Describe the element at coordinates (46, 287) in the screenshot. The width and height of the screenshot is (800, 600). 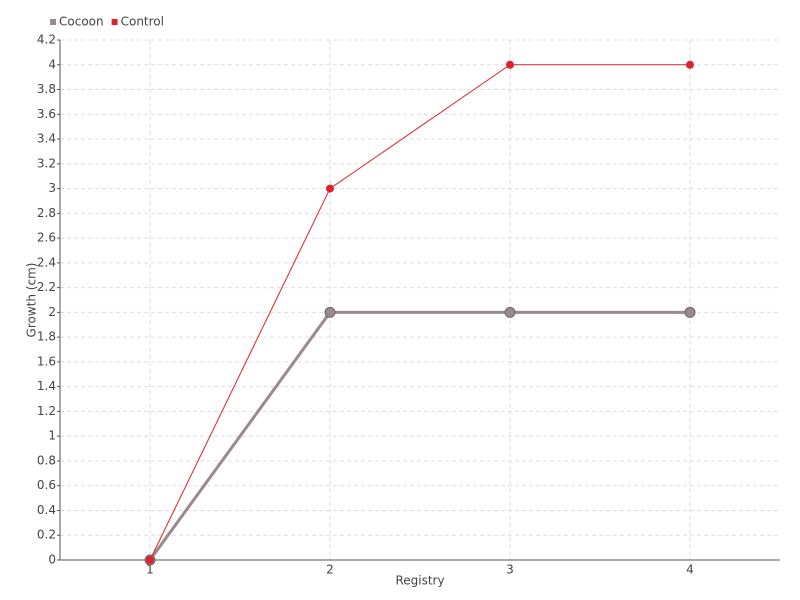
I see `y-tick-label: 2.2` at that location.